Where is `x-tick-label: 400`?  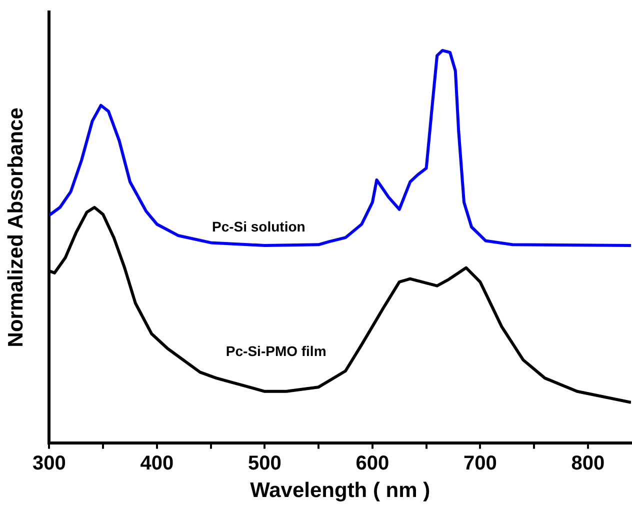
x-tick-label: 400 is located at coordinates (157, 463).